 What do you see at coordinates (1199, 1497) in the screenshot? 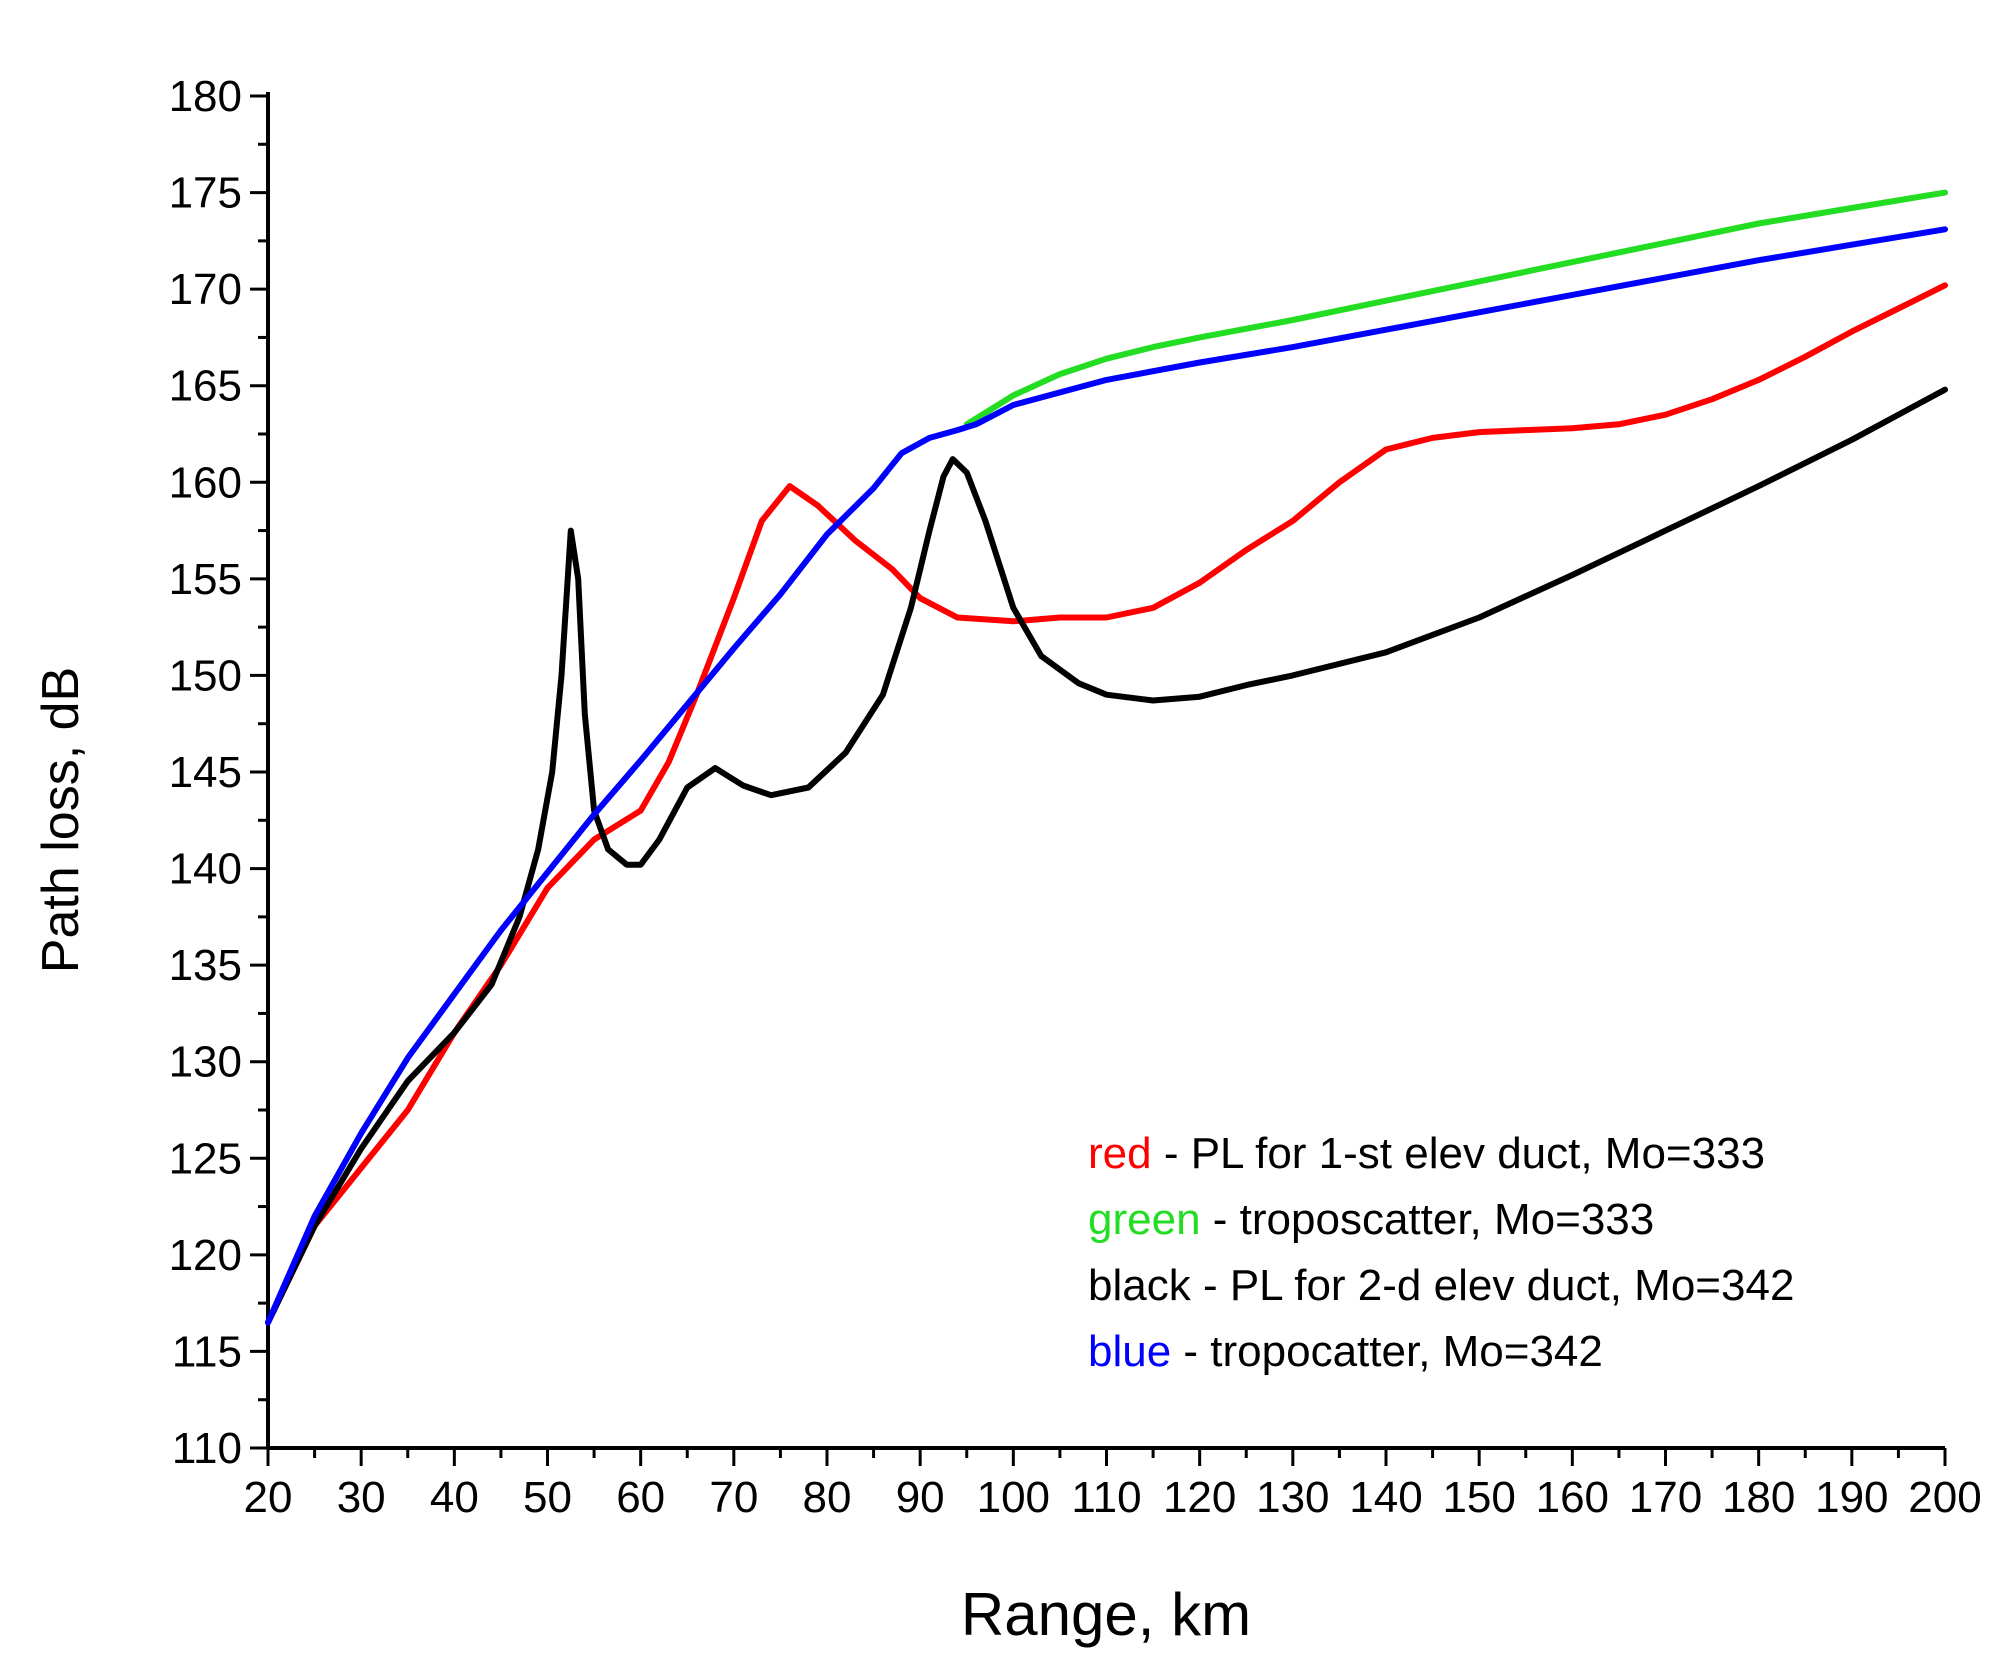
I see `x-tick-label: 120` at bounding box center [1199, 1497].